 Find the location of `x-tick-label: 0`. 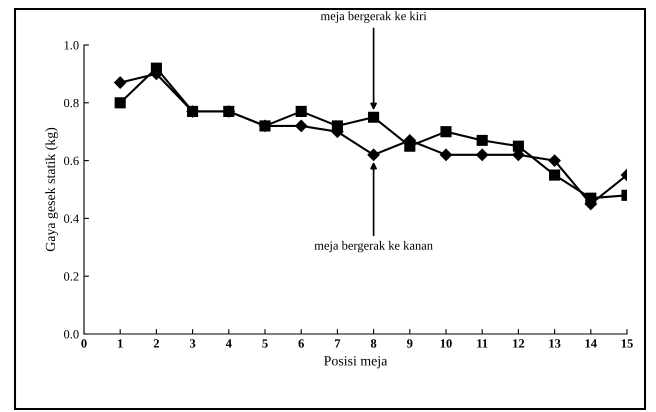

x-tick-label: 0 is located at coordinates (84, 343).